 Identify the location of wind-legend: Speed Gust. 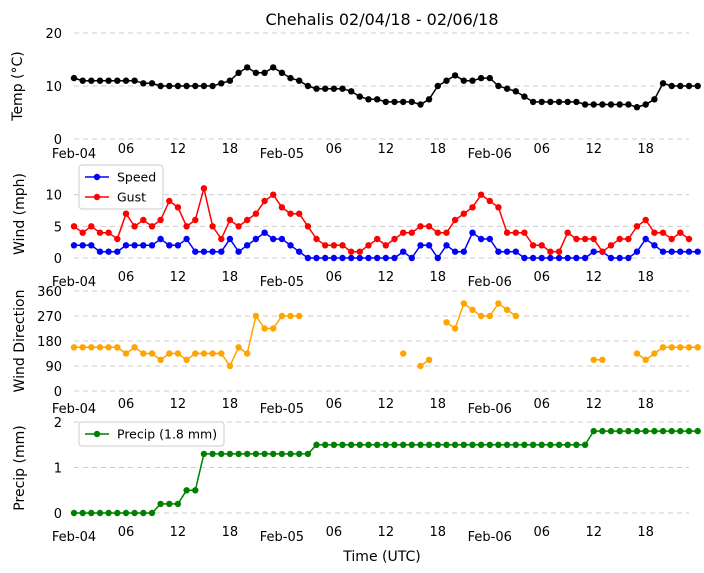
(121, 187).